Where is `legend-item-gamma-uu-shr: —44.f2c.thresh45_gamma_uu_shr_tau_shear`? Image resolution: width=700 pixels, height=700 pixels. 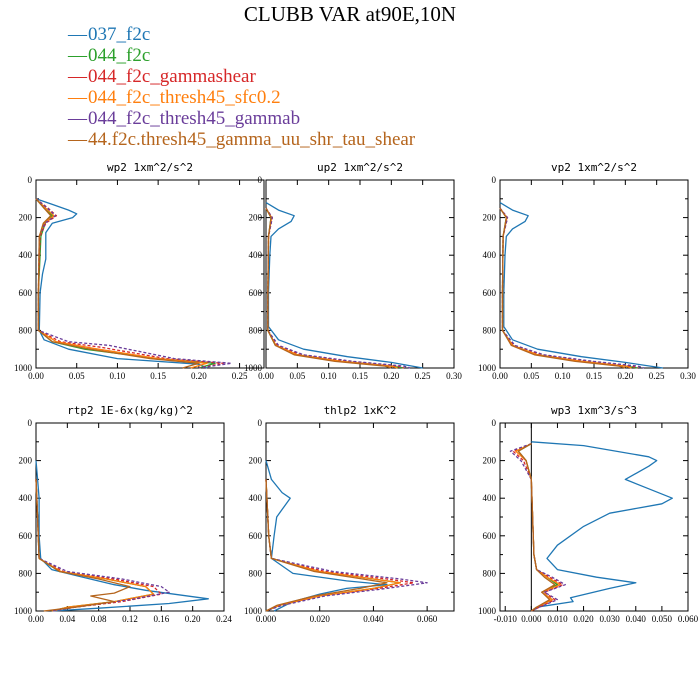 legend-item-gamma-uu-shr: —44.f2c.thresh45_gamma_uu_shr_tau_shear is located at coordinates (242, 139).